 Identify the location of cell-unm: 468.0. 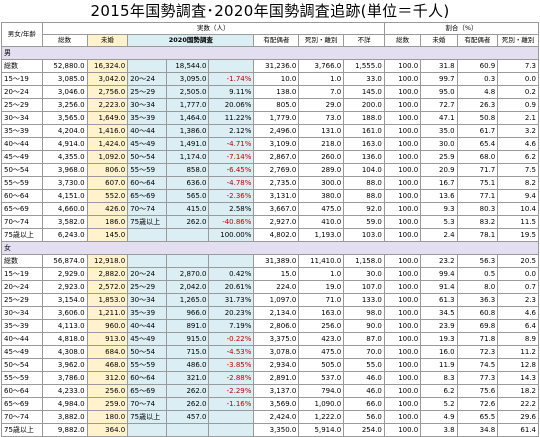
(107, 365).